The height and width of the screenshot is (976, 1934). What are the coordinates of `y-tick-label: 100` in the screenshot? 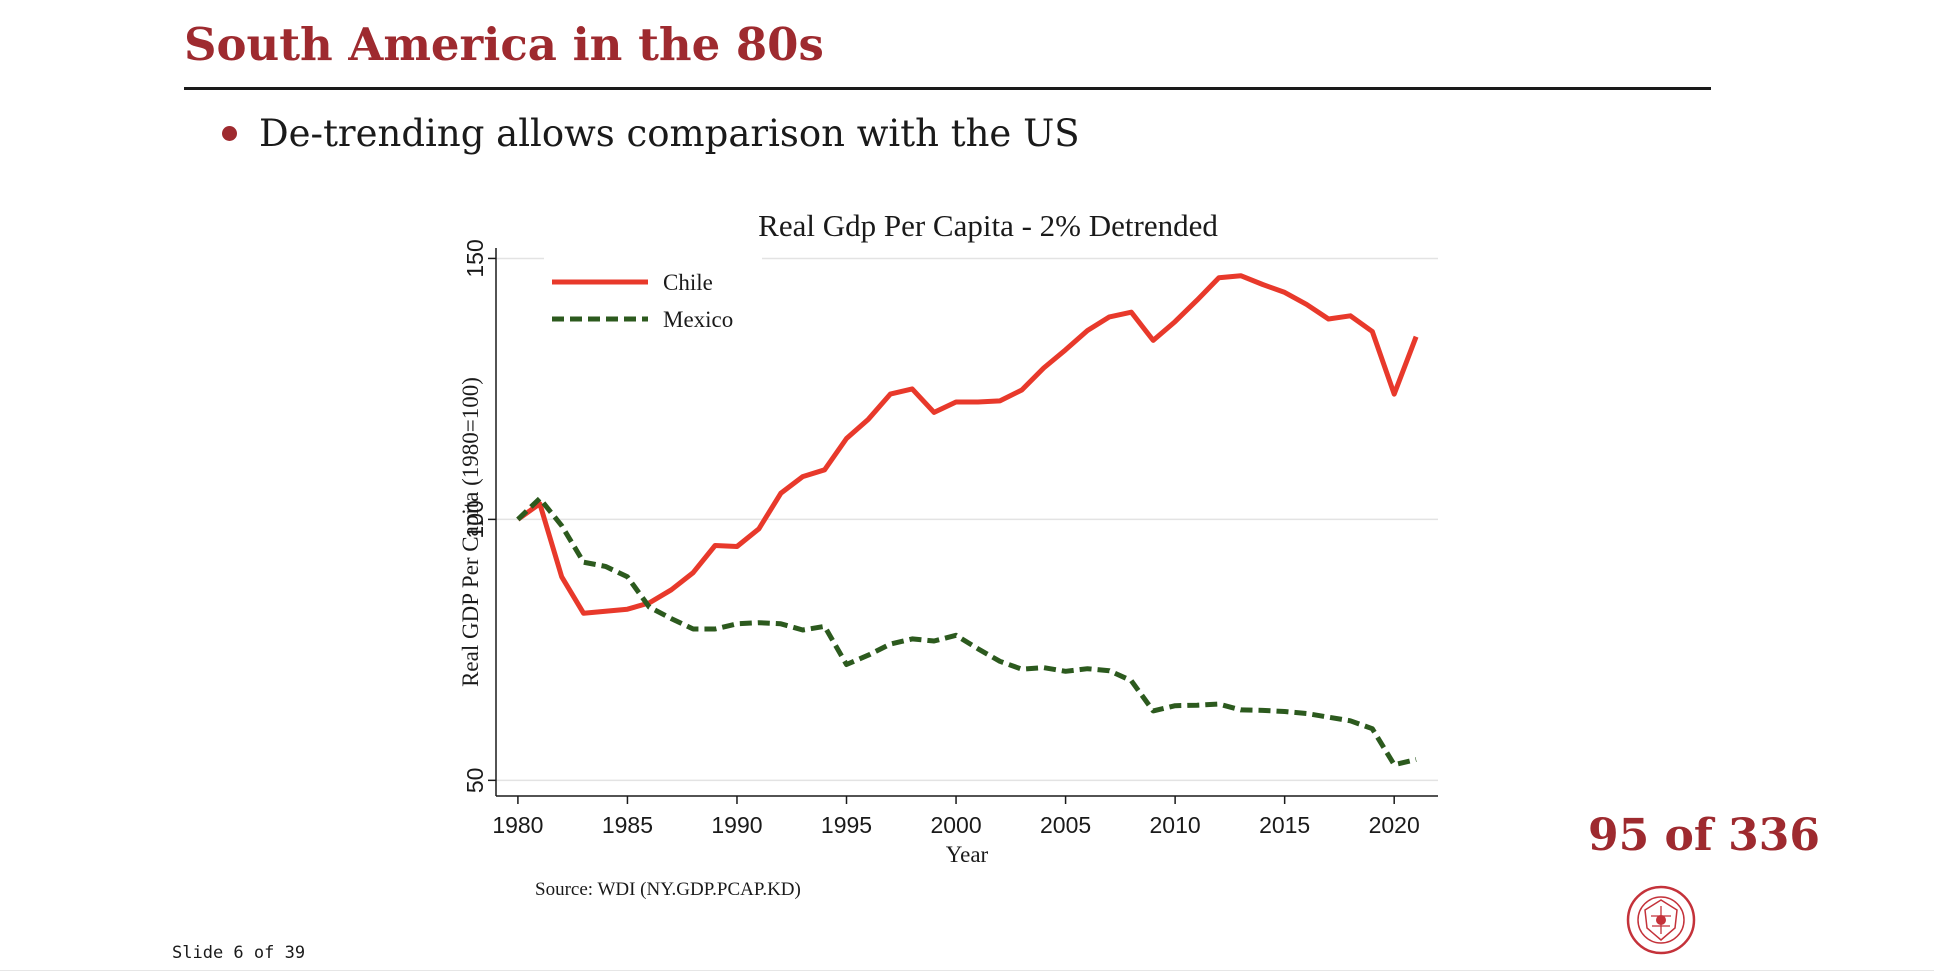 It's located at (475, 519).